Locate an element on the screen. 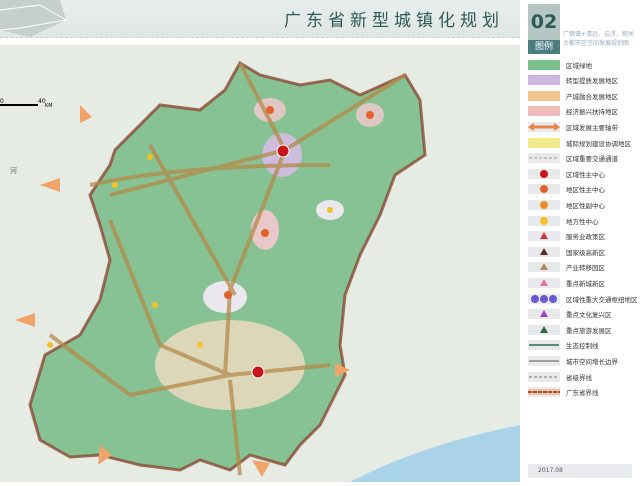  legend-title: 图例 is located at coordinates (544, 47).